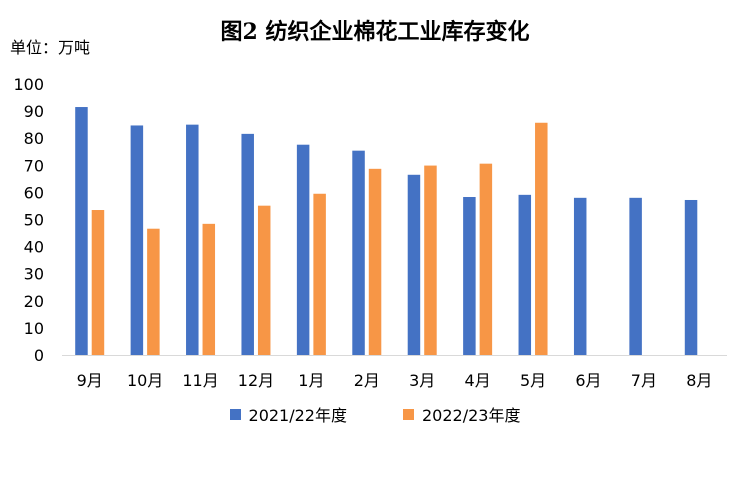  I want to click on x-tick-label: 9月, so click(90, 380).